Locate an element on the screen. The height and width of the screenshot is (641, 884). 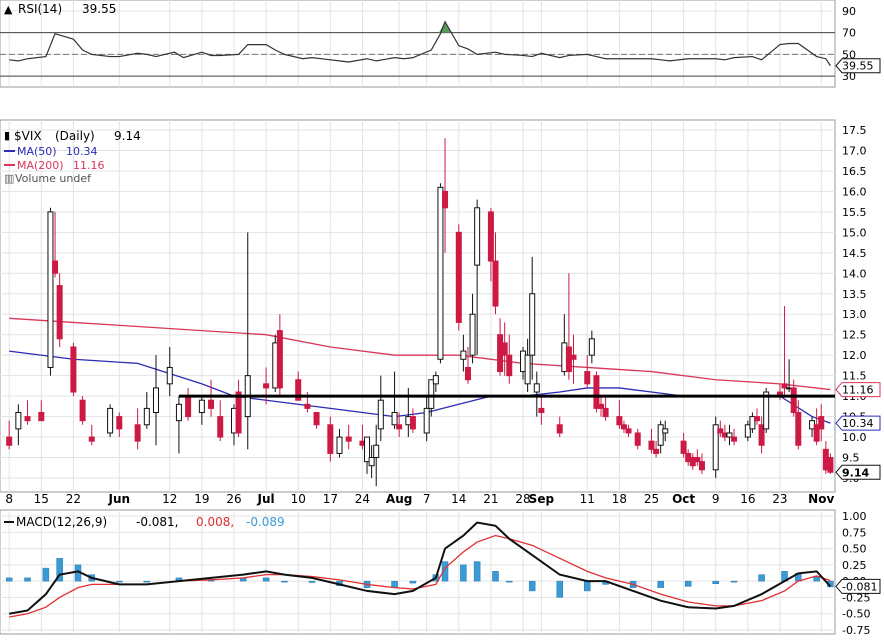
last-close-label: 9.14 is located at coordinates (127, 136).